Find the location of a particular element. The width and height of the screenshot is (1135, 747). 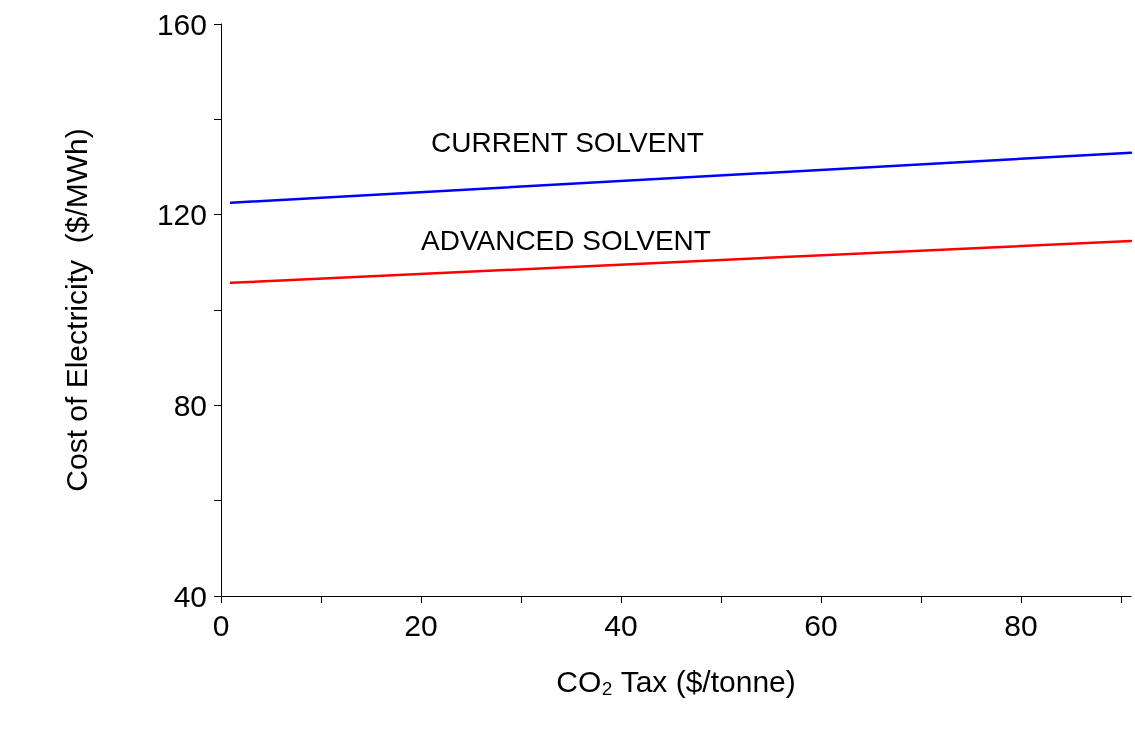

y-tick-label: 120 is located at coordinates (181, 215).